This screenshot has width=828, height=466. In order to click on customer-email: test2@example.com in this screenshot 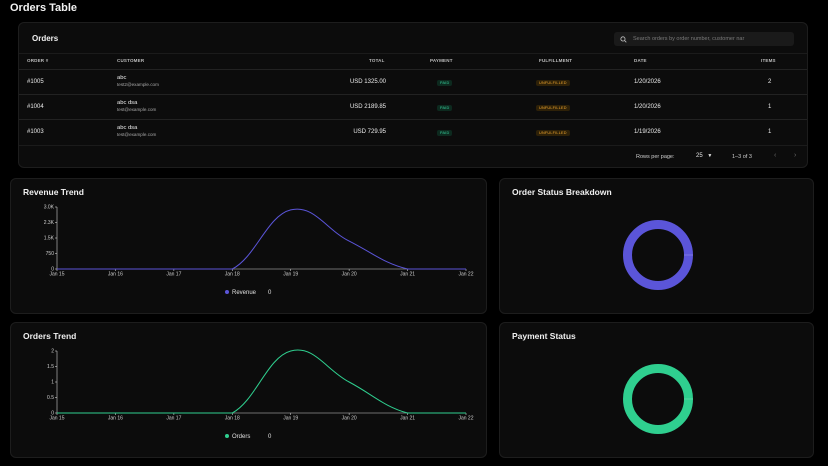, I will do `click(138, 84)`.